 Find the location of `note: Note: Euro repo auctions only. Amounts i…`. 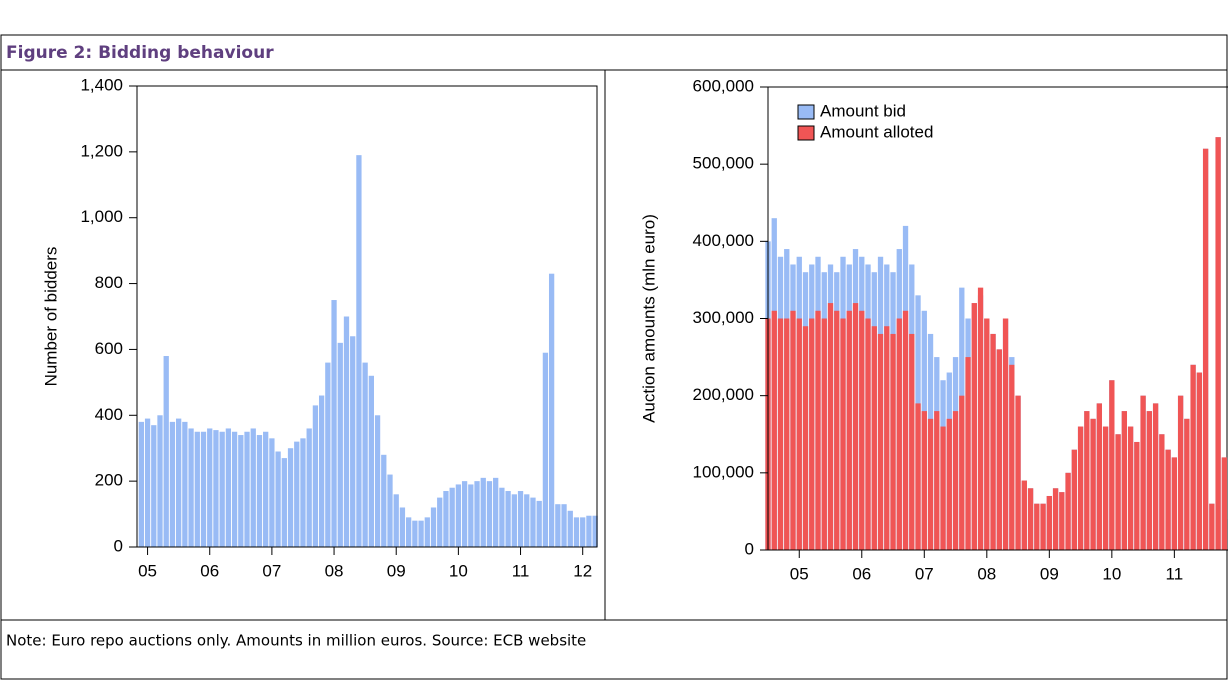

note: Note: Euro repo auctions only. Amounts i… is located at coordinates (296, 641).